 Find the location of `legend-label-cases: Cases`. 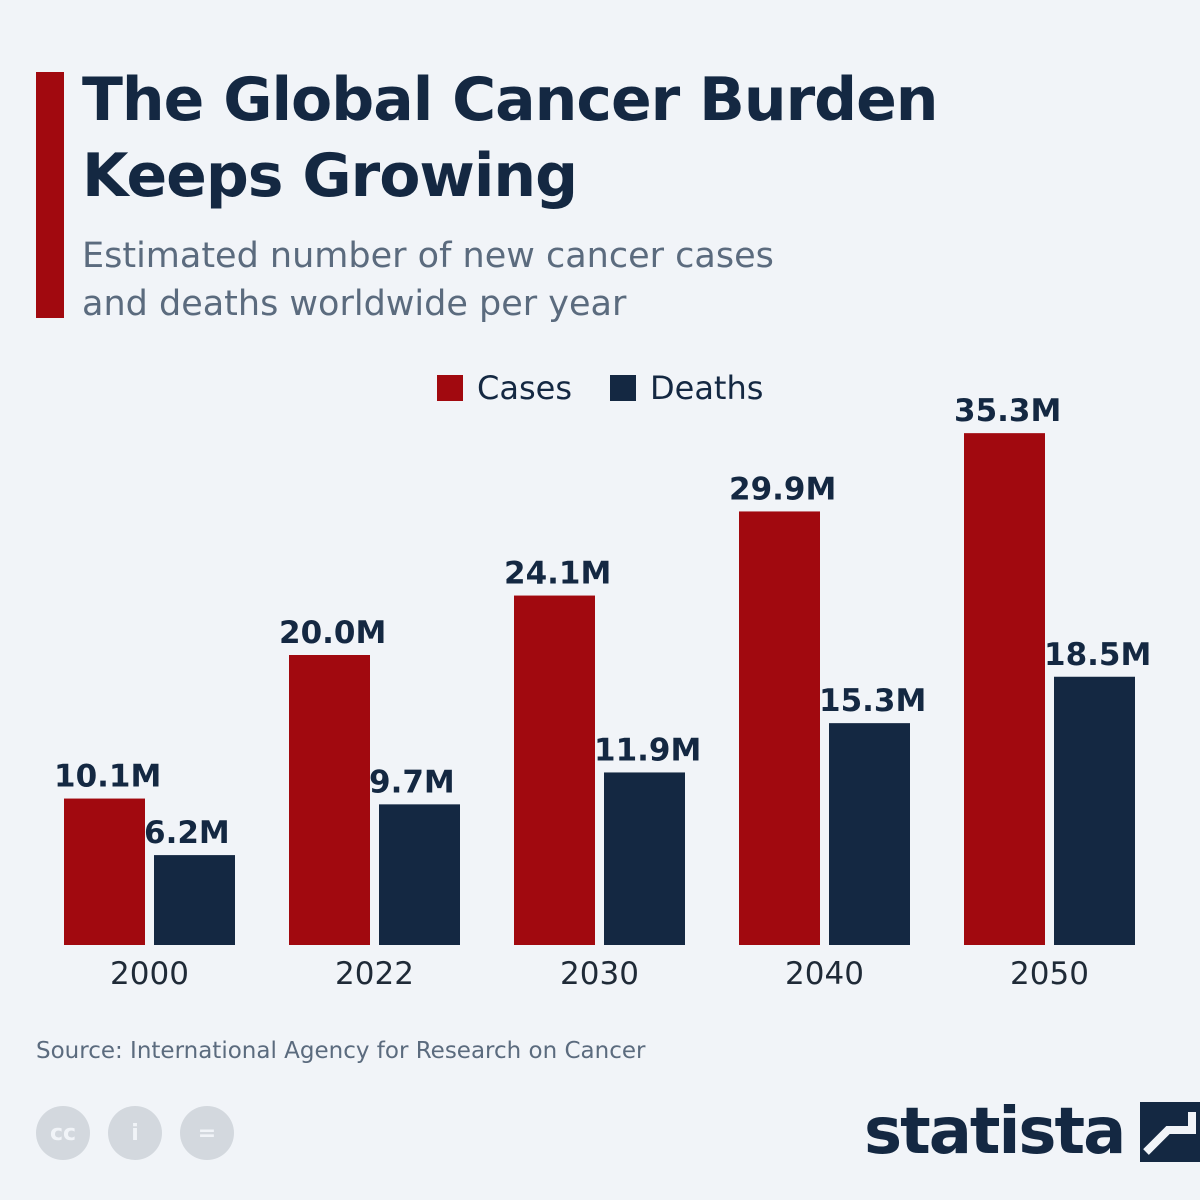

legend-label-cases: Cases is located at coordinates (524, 388).